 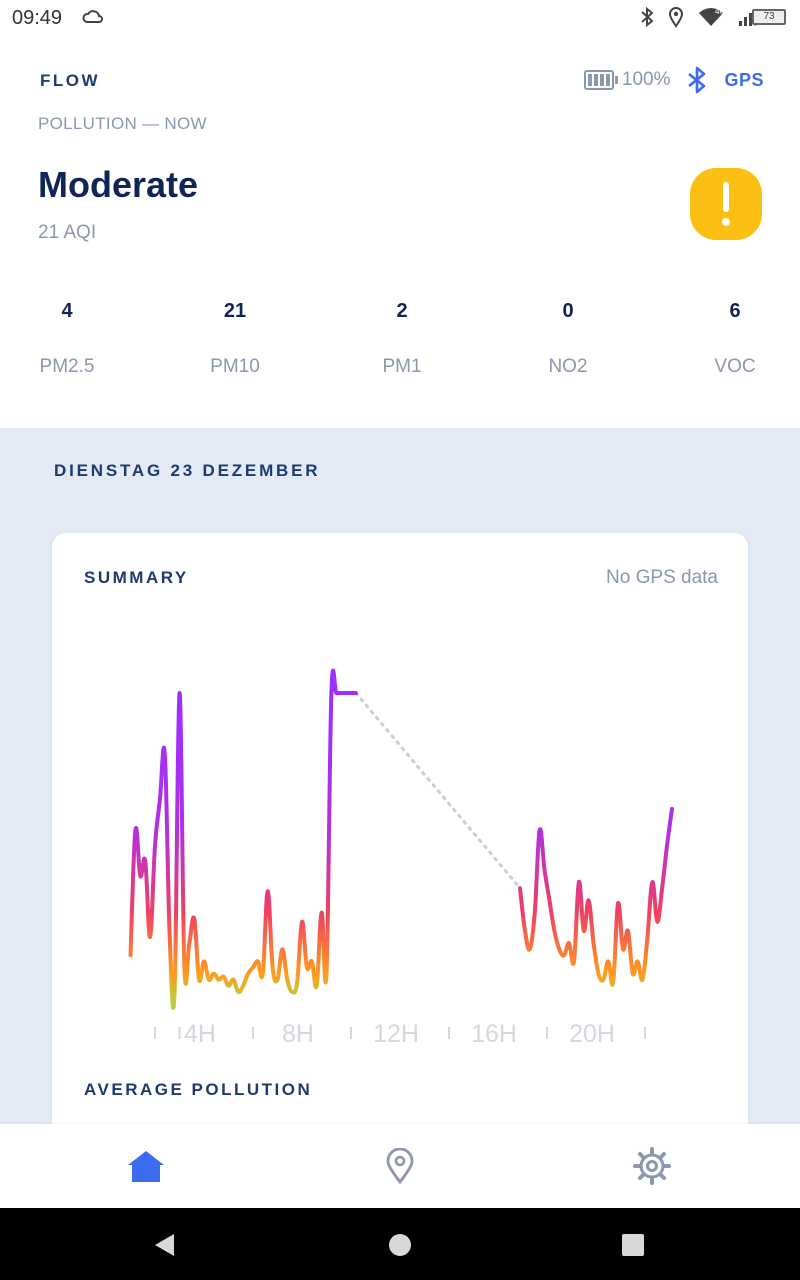 I want to click on device-status: 100% GPS, so click(x=673, y=80).